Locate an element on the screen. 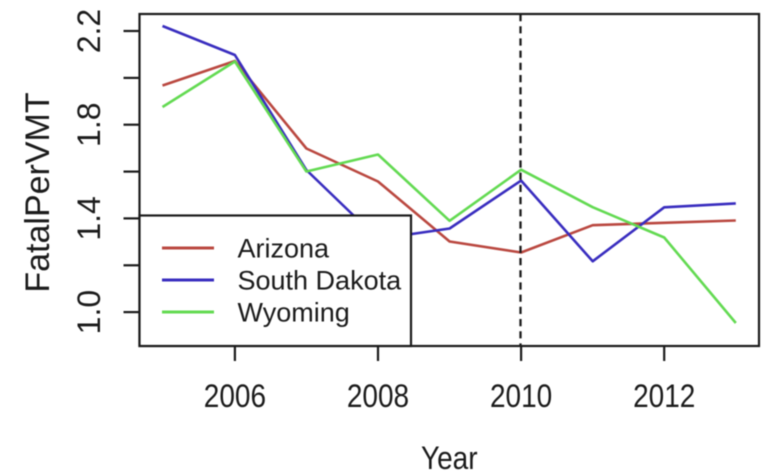 The image size is (768, 476). svg-text: 1.0 is located at coordinates (89, 312).